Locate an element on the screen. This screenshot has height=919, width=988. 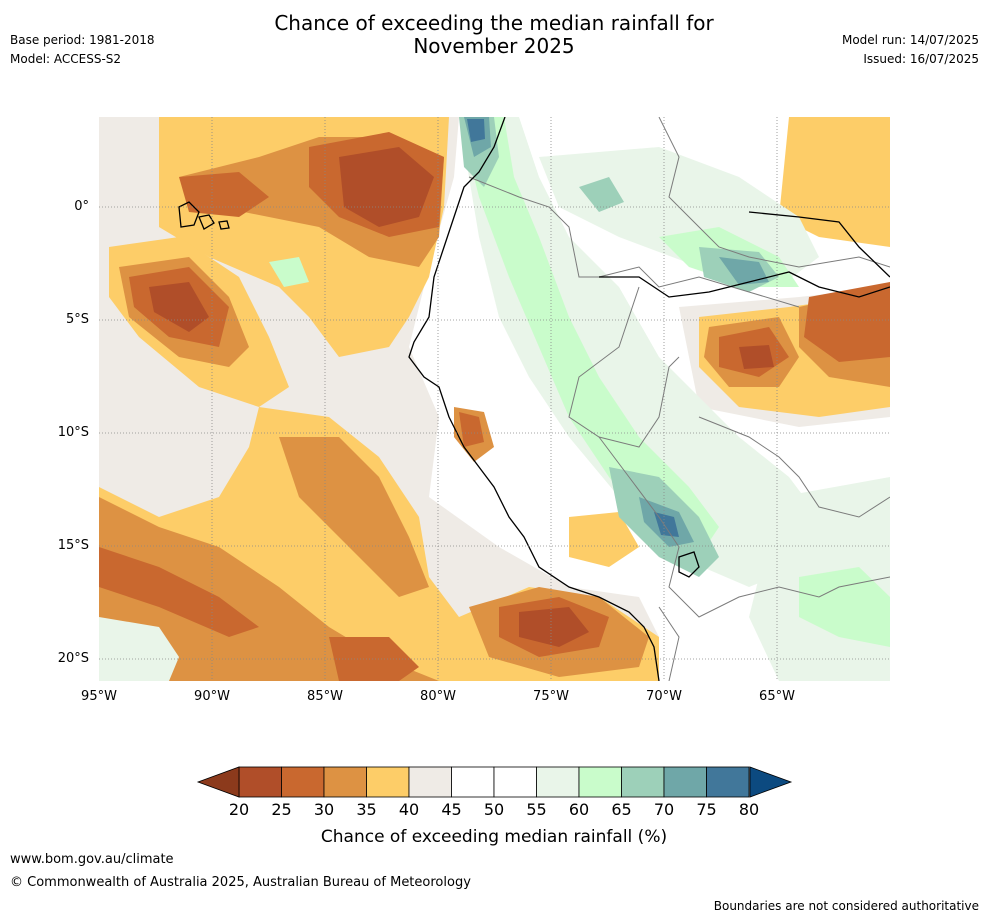
shade-70-75-amazon is located at coordinates (744, 271).